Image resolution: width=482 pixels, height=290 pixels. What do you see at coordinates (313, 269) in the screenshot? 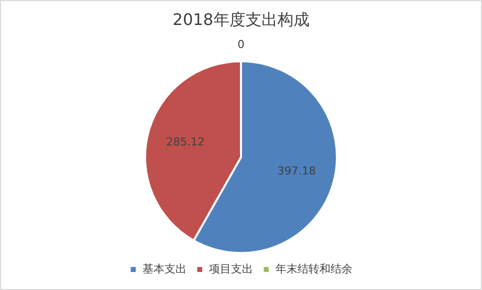
I see `legend-label: 年末结转和结余` at bounding box center [313, 269].